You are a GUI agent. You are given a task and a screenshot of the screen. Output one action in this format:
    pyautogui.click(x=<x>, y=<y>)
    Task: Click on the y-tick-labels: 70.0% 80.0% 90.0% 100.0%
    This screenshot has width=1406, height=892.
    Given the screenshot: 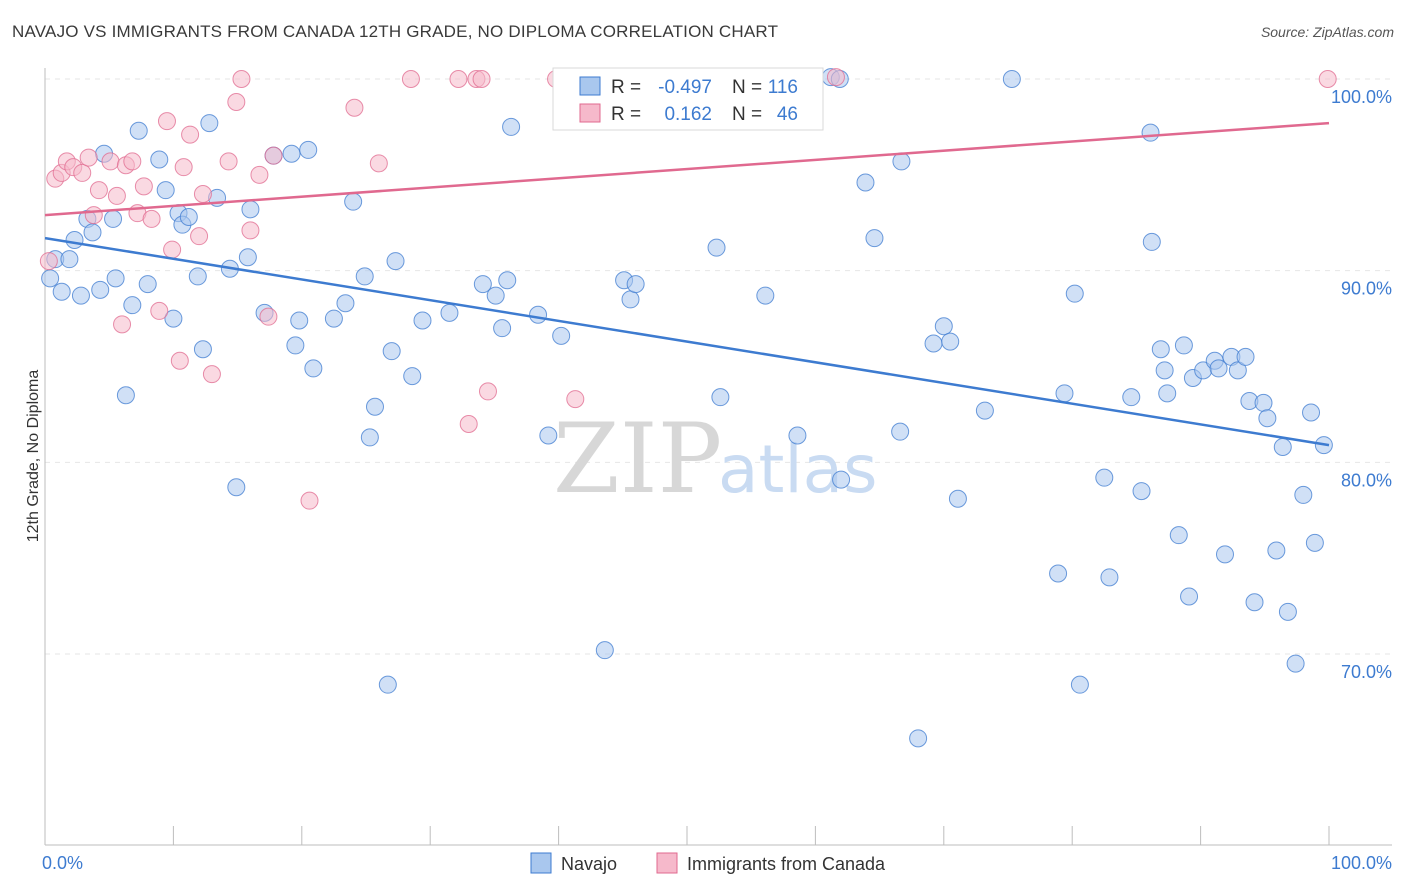 What is the action you would take?
    pyautogui.click(x=1361, y=384)
    